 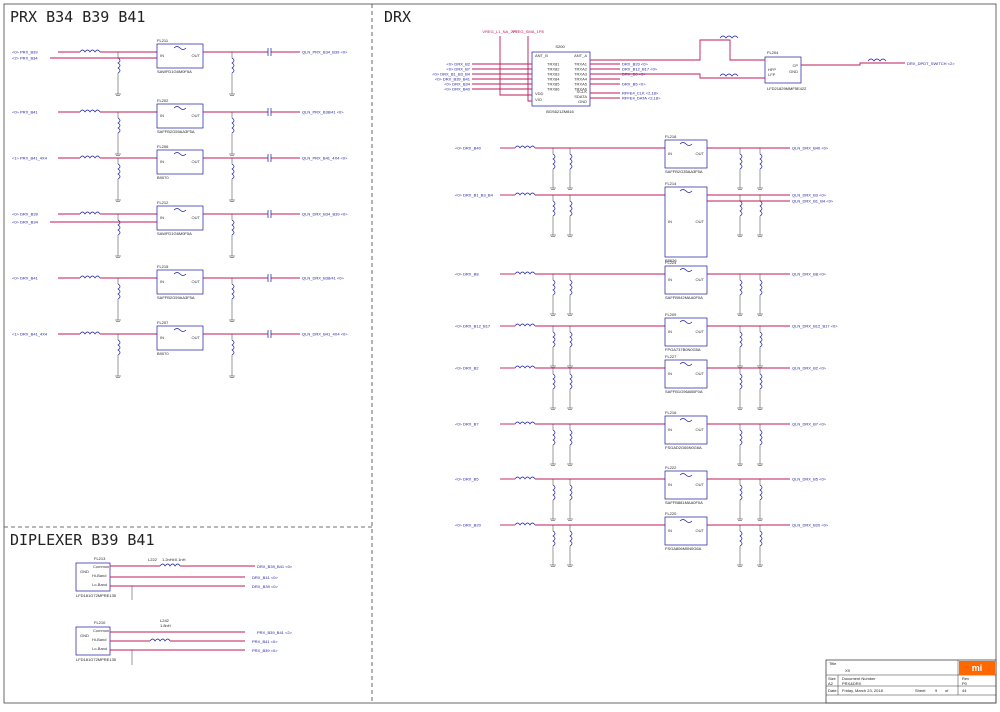 What do you see at coordinates (325, 158) in the screenshot?
I see `prx-output-label: QLN_PRX_B41_4X4 <0>` at bounding box center [325, 158].